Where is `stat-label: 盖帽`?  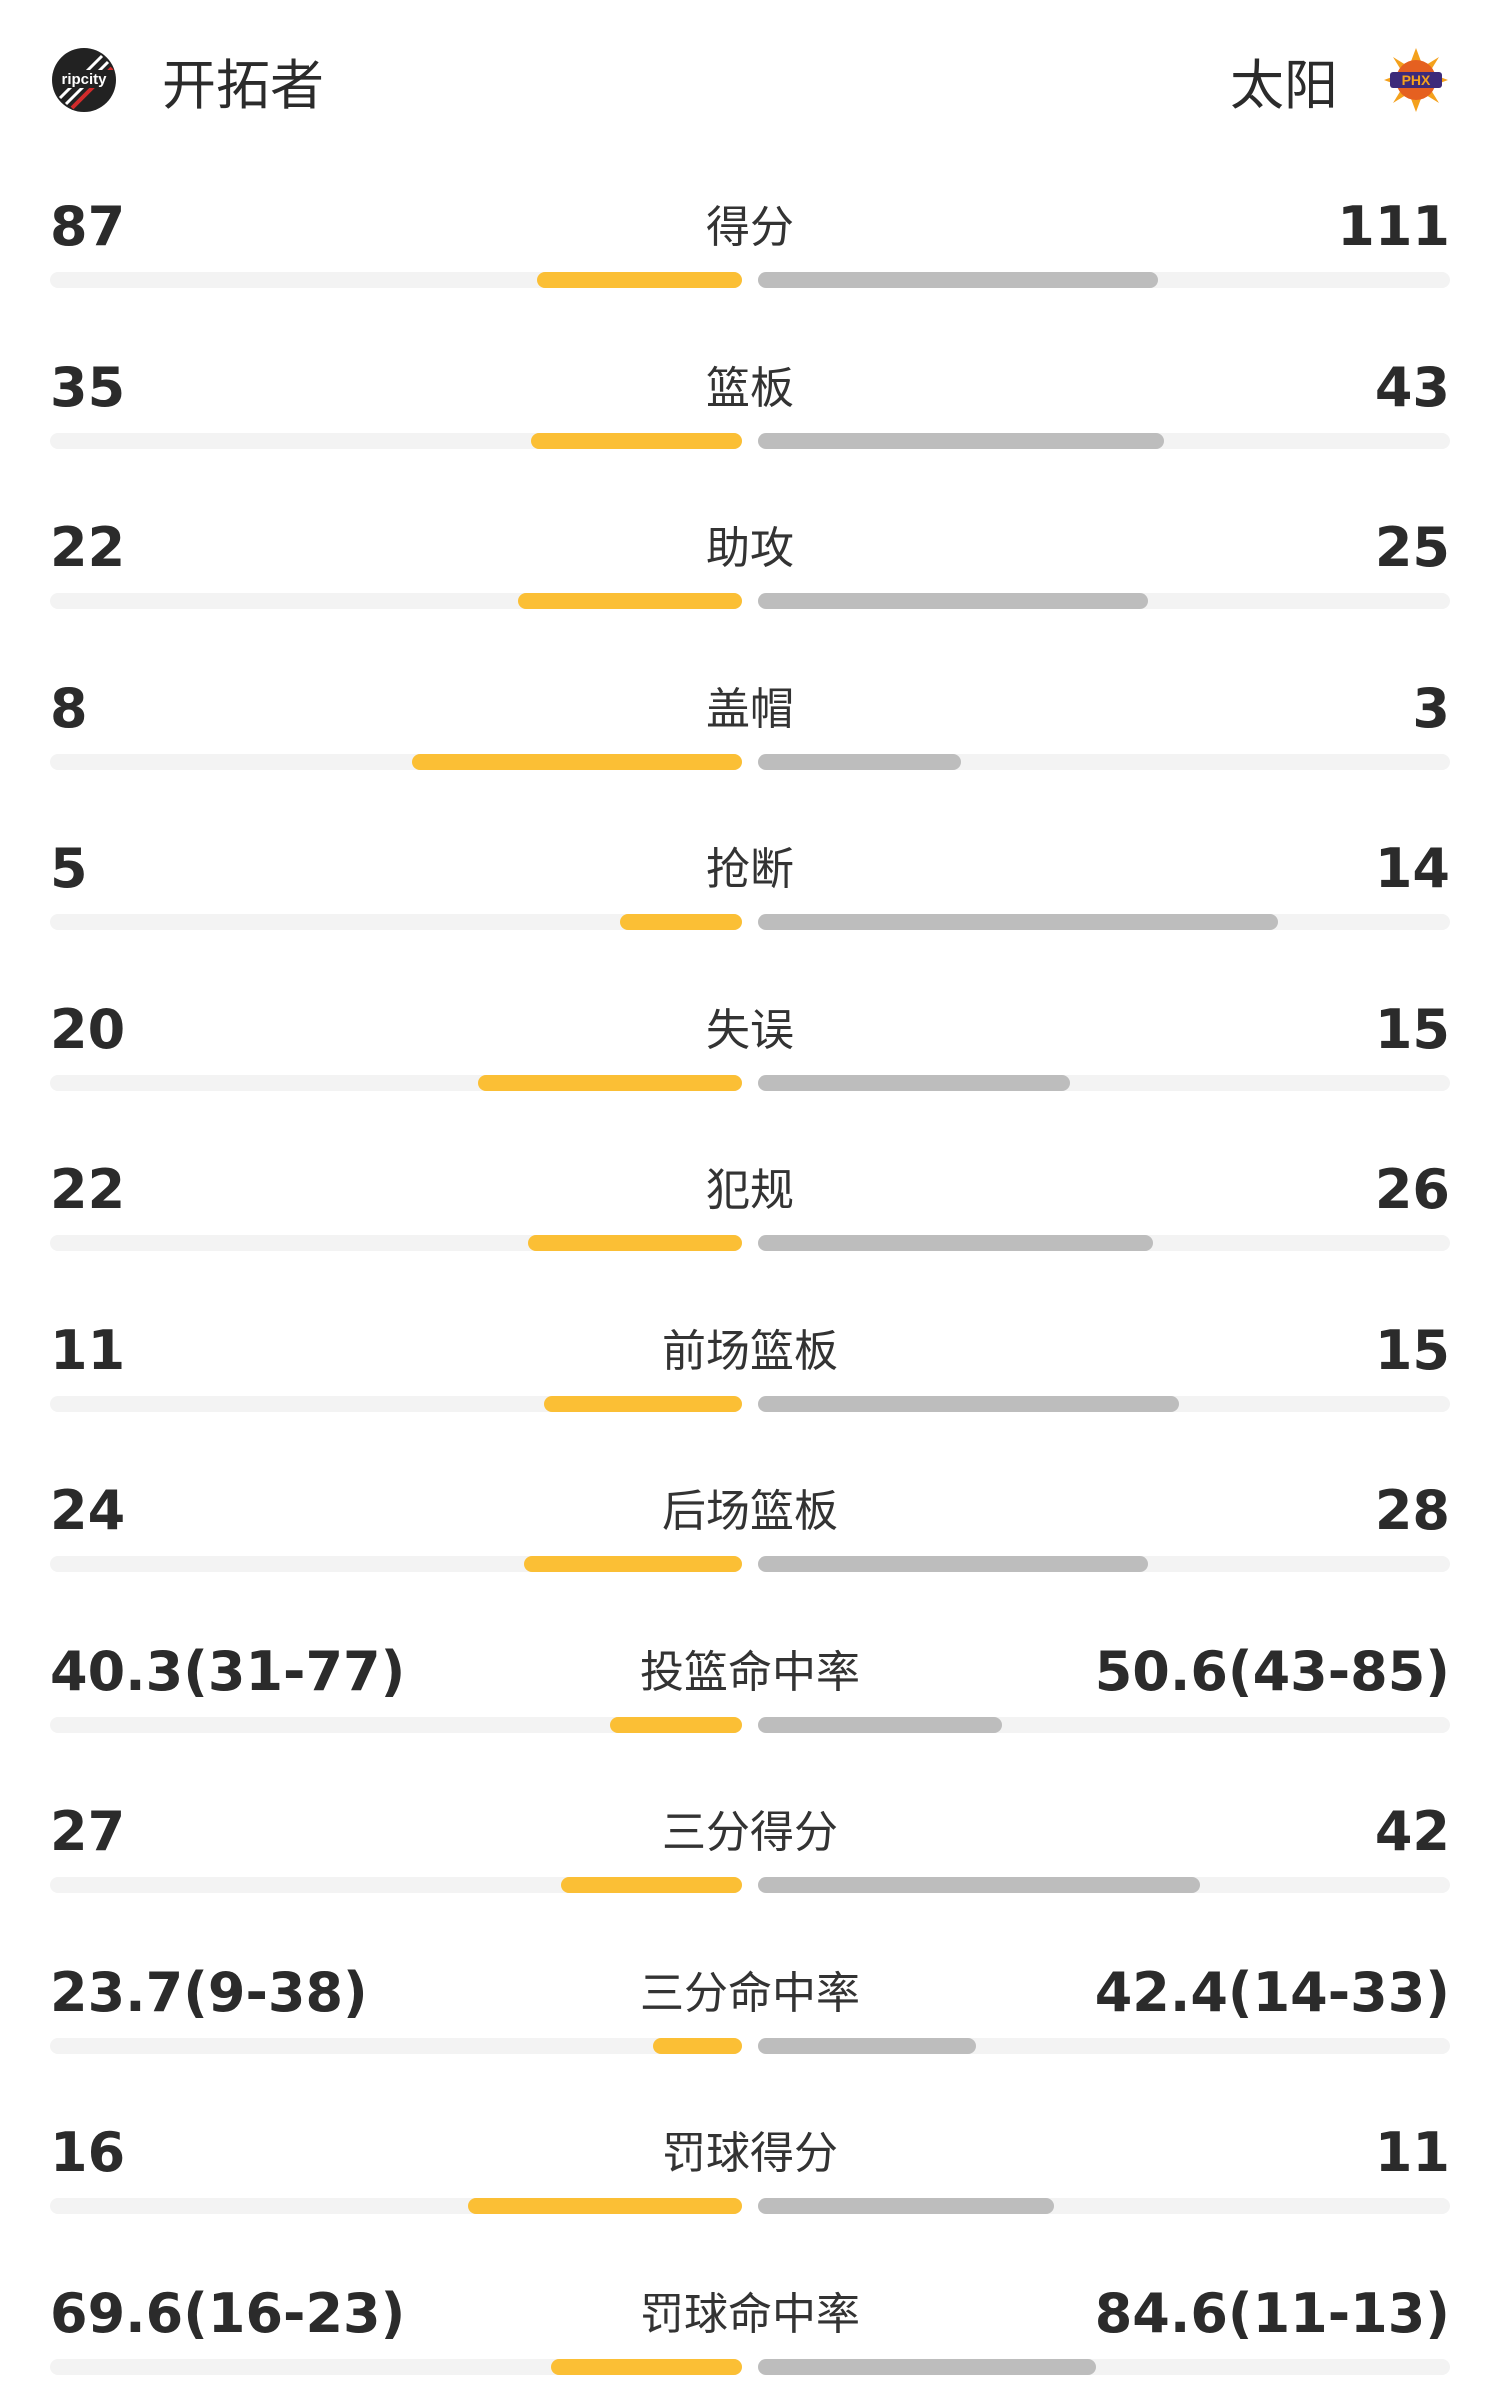 stat-label: 盖帽 is located at coordinates (750, 709).